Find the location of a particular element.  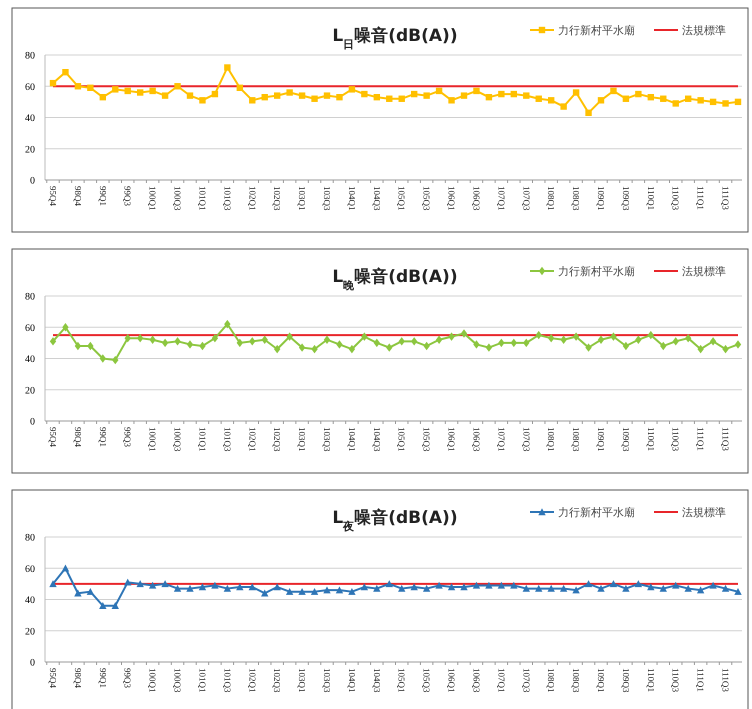

y-tick-label: 60 is located at coordinates (30, 328).